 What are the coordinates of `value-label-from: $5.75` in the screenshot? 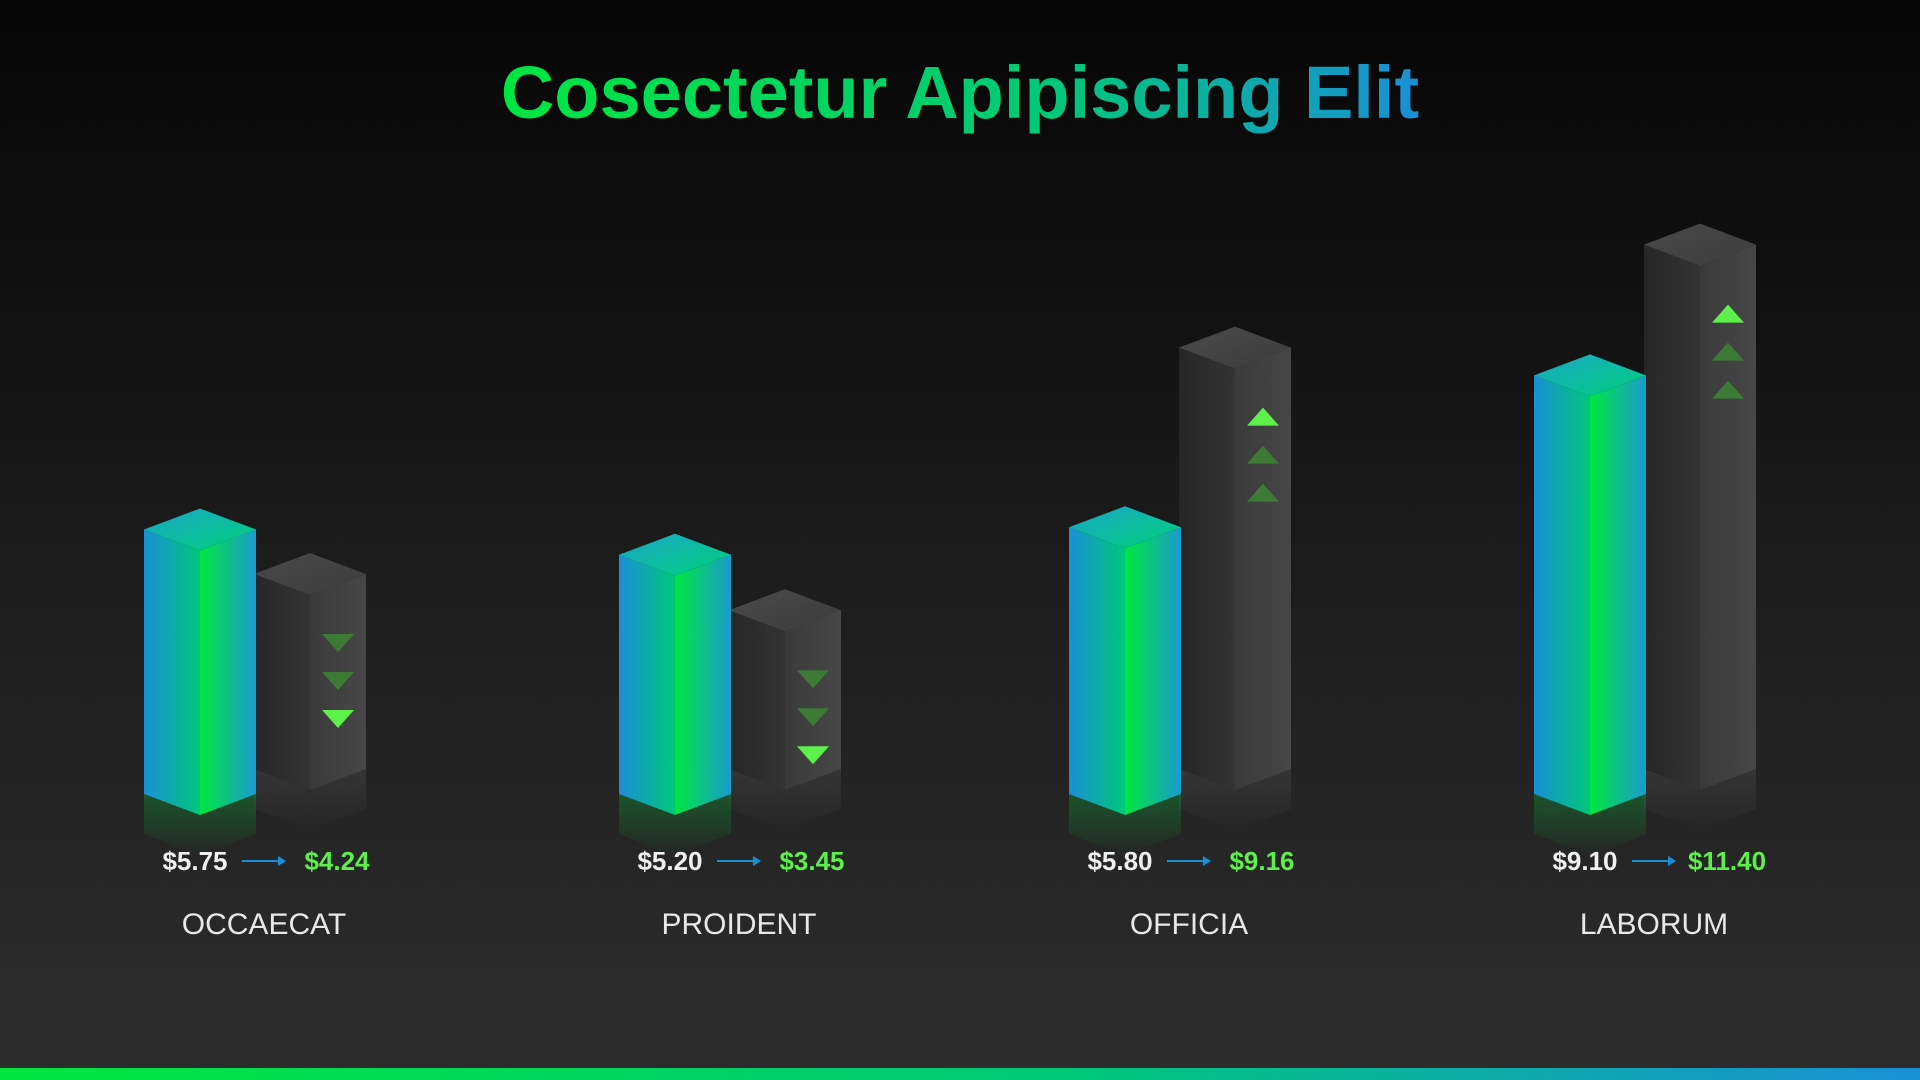 It's located at (194, 861).